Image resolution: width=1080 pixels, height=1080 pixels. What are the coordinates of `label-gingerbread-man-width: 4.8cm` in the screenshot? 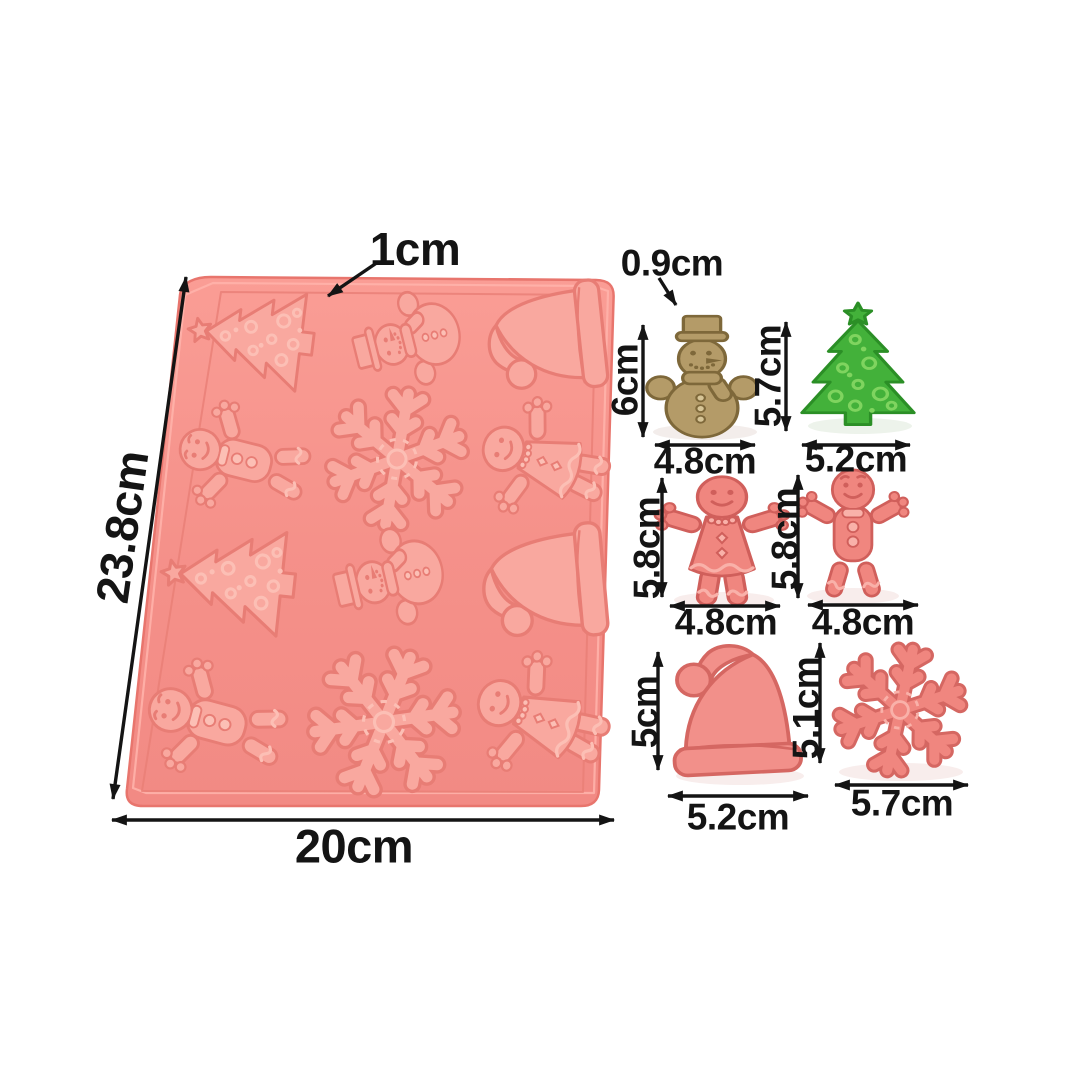 It's located at (863, 622).